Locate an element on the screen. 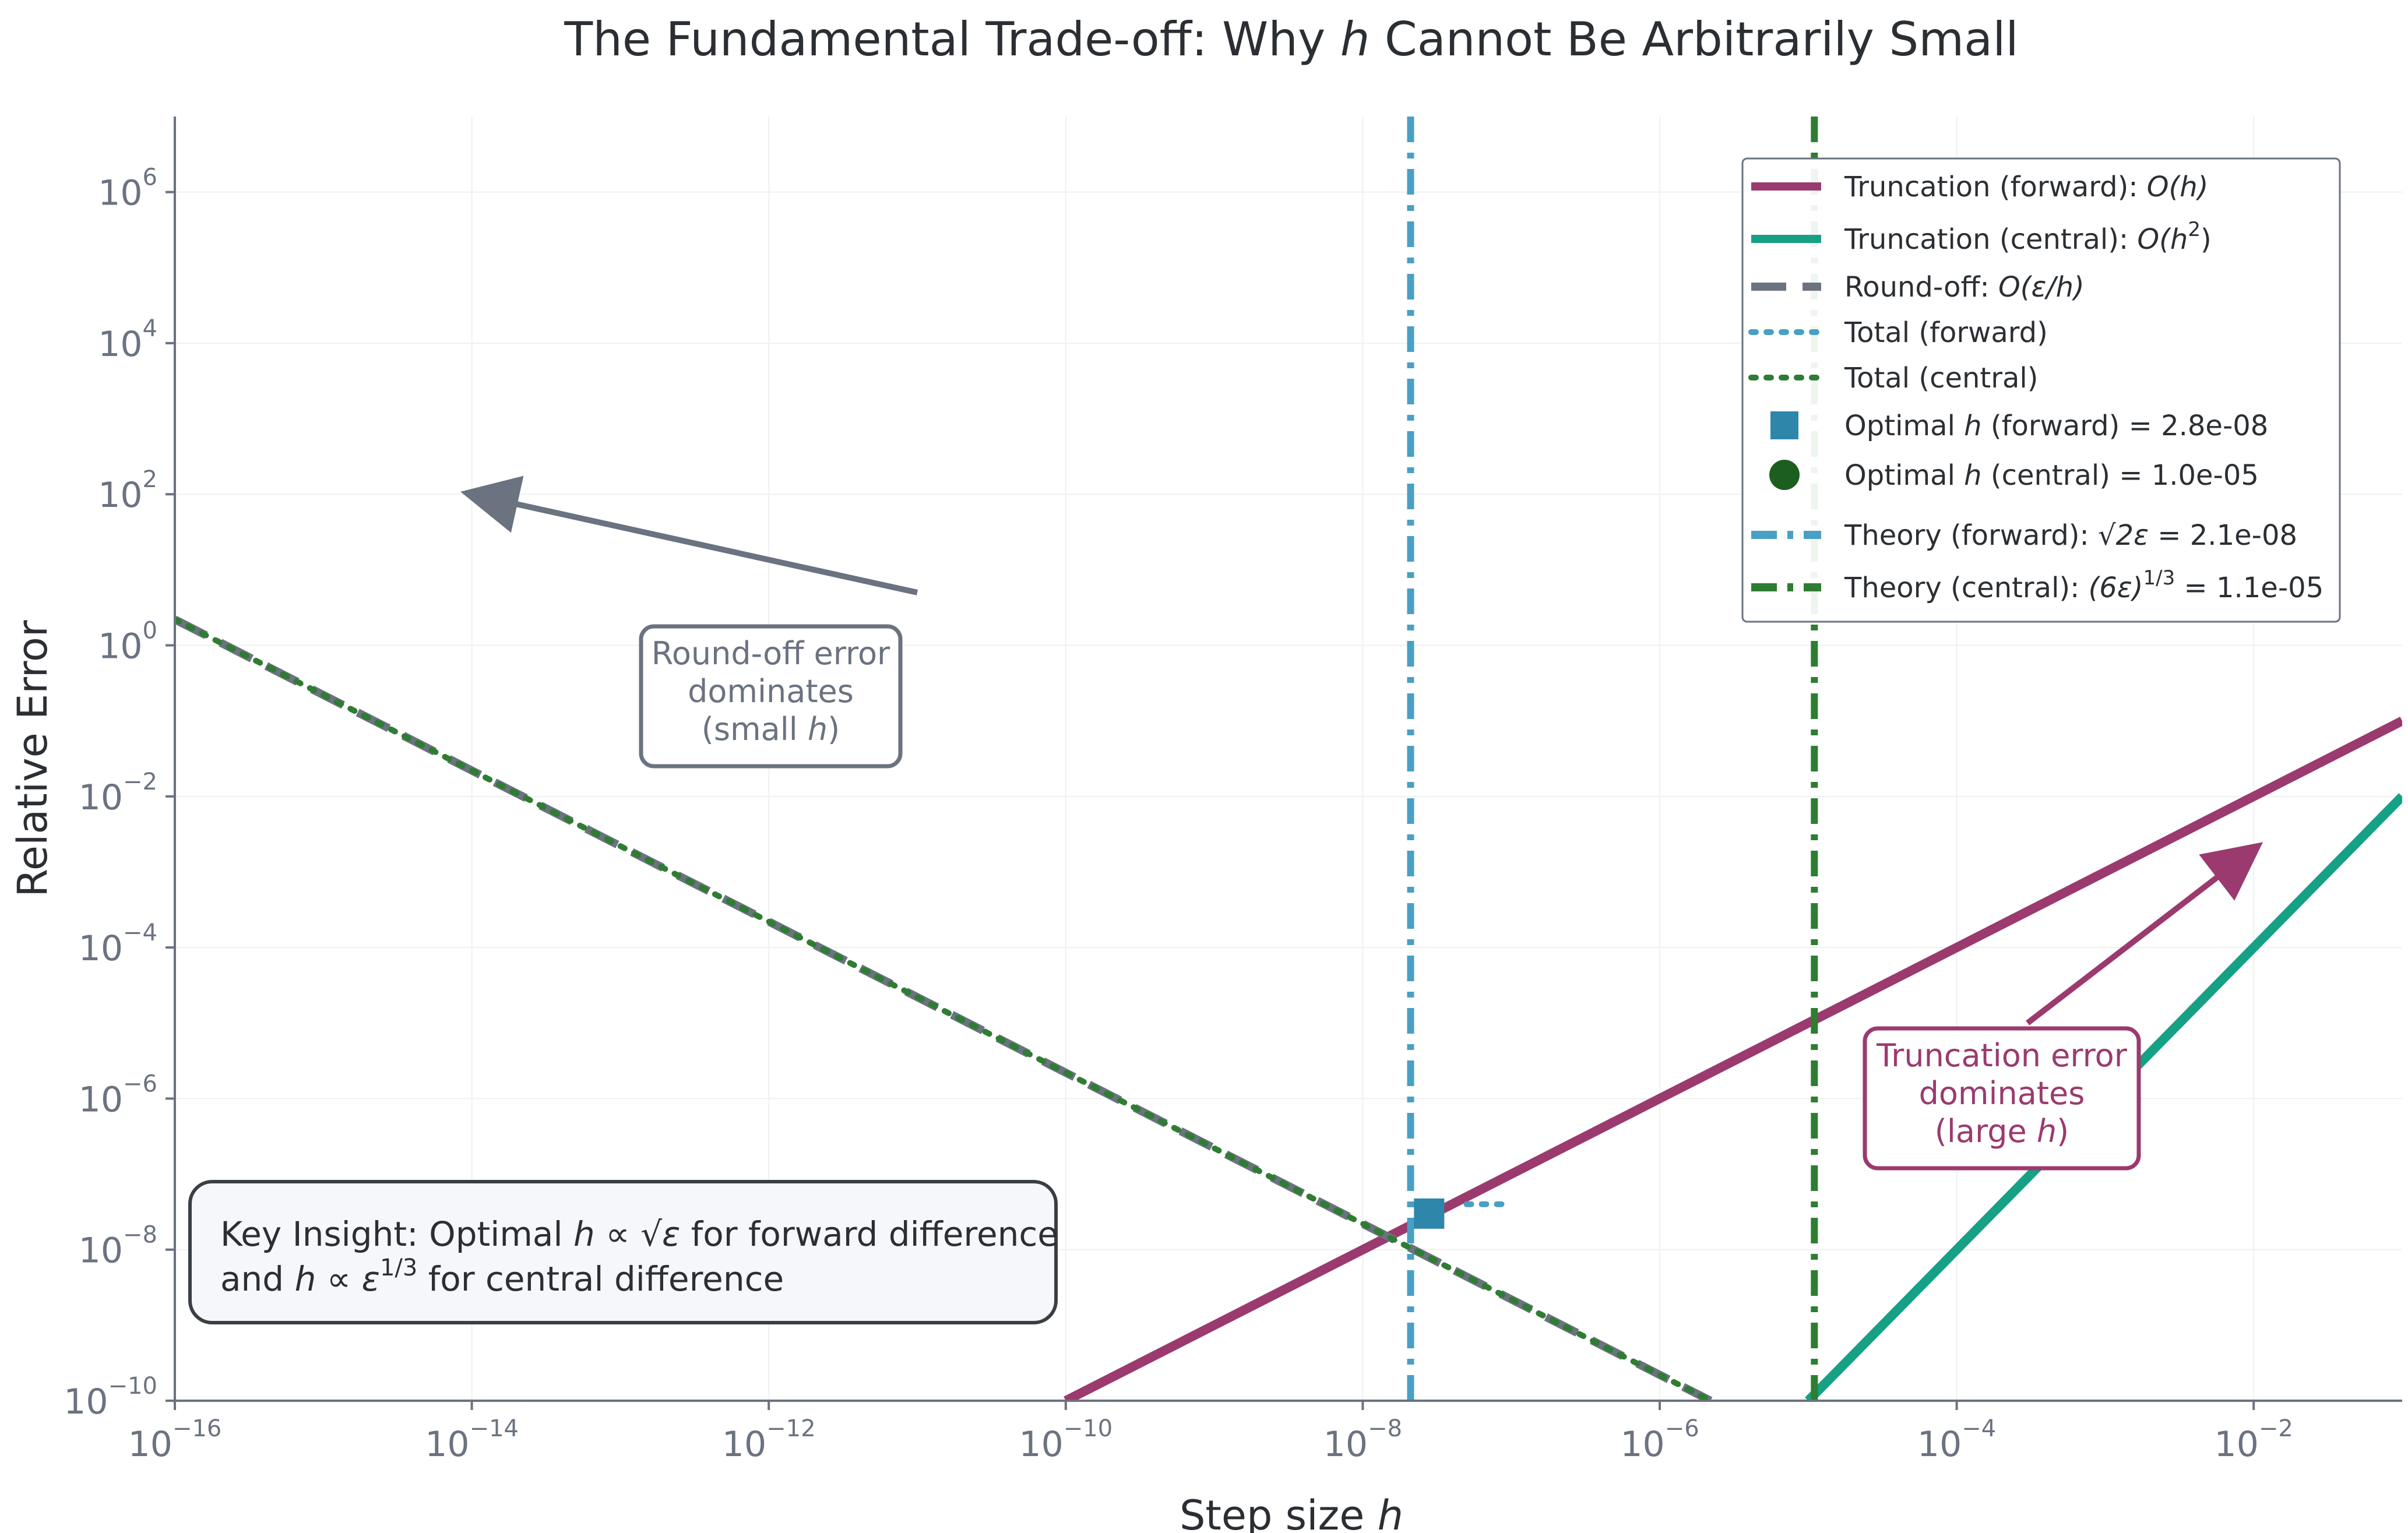 Image resolution: width=2408 pixels, height=1533 pixels. x-tick-label: 10⁻⁸ is located at coordinates (1362, 1440).